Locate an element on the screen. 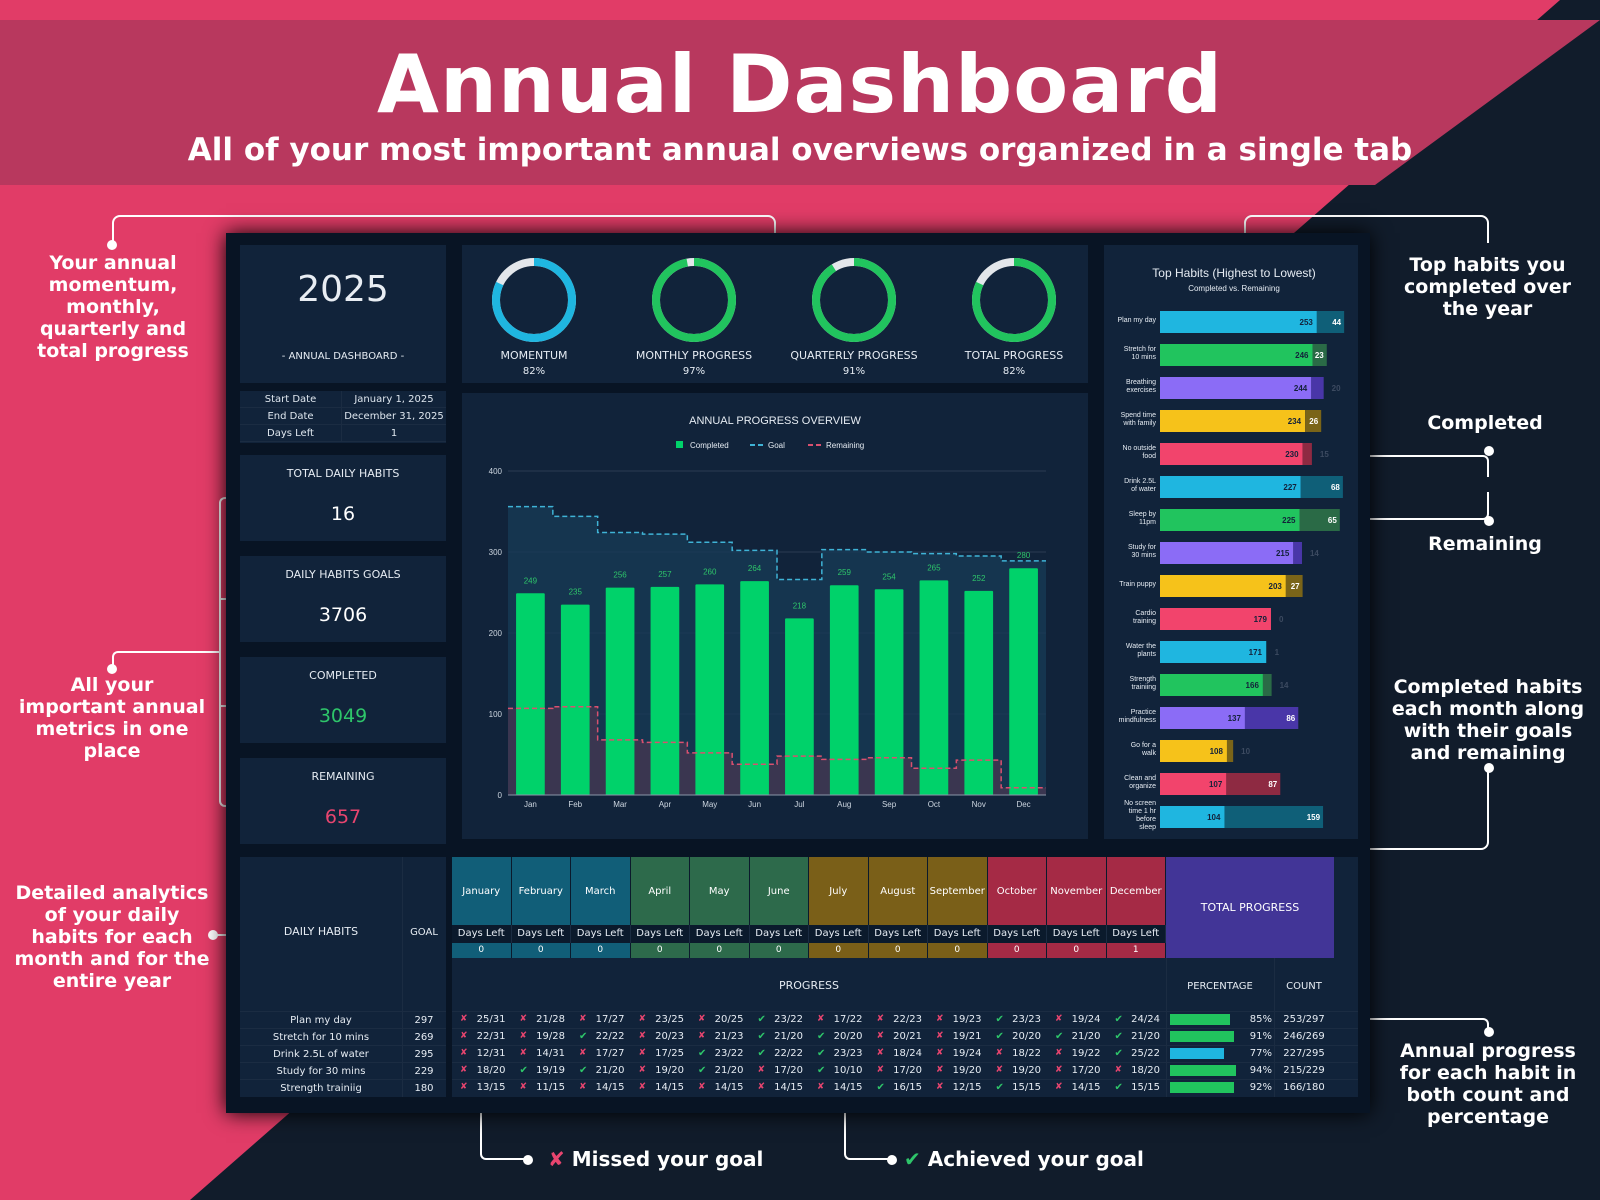 This screenshot has height=1200, width=1600. month-header: January is located at coordinates (482, 891).